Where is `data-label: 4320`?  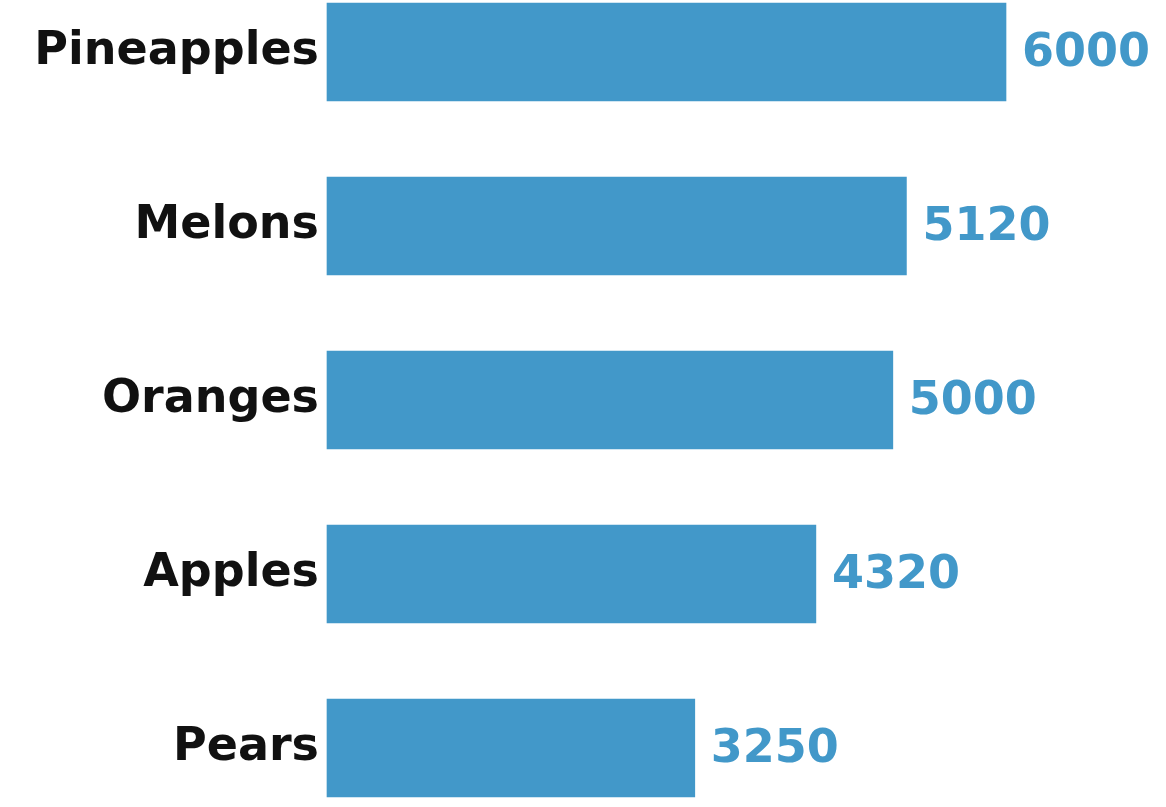
data-label: 4320 is located at coordinates (895, 571).